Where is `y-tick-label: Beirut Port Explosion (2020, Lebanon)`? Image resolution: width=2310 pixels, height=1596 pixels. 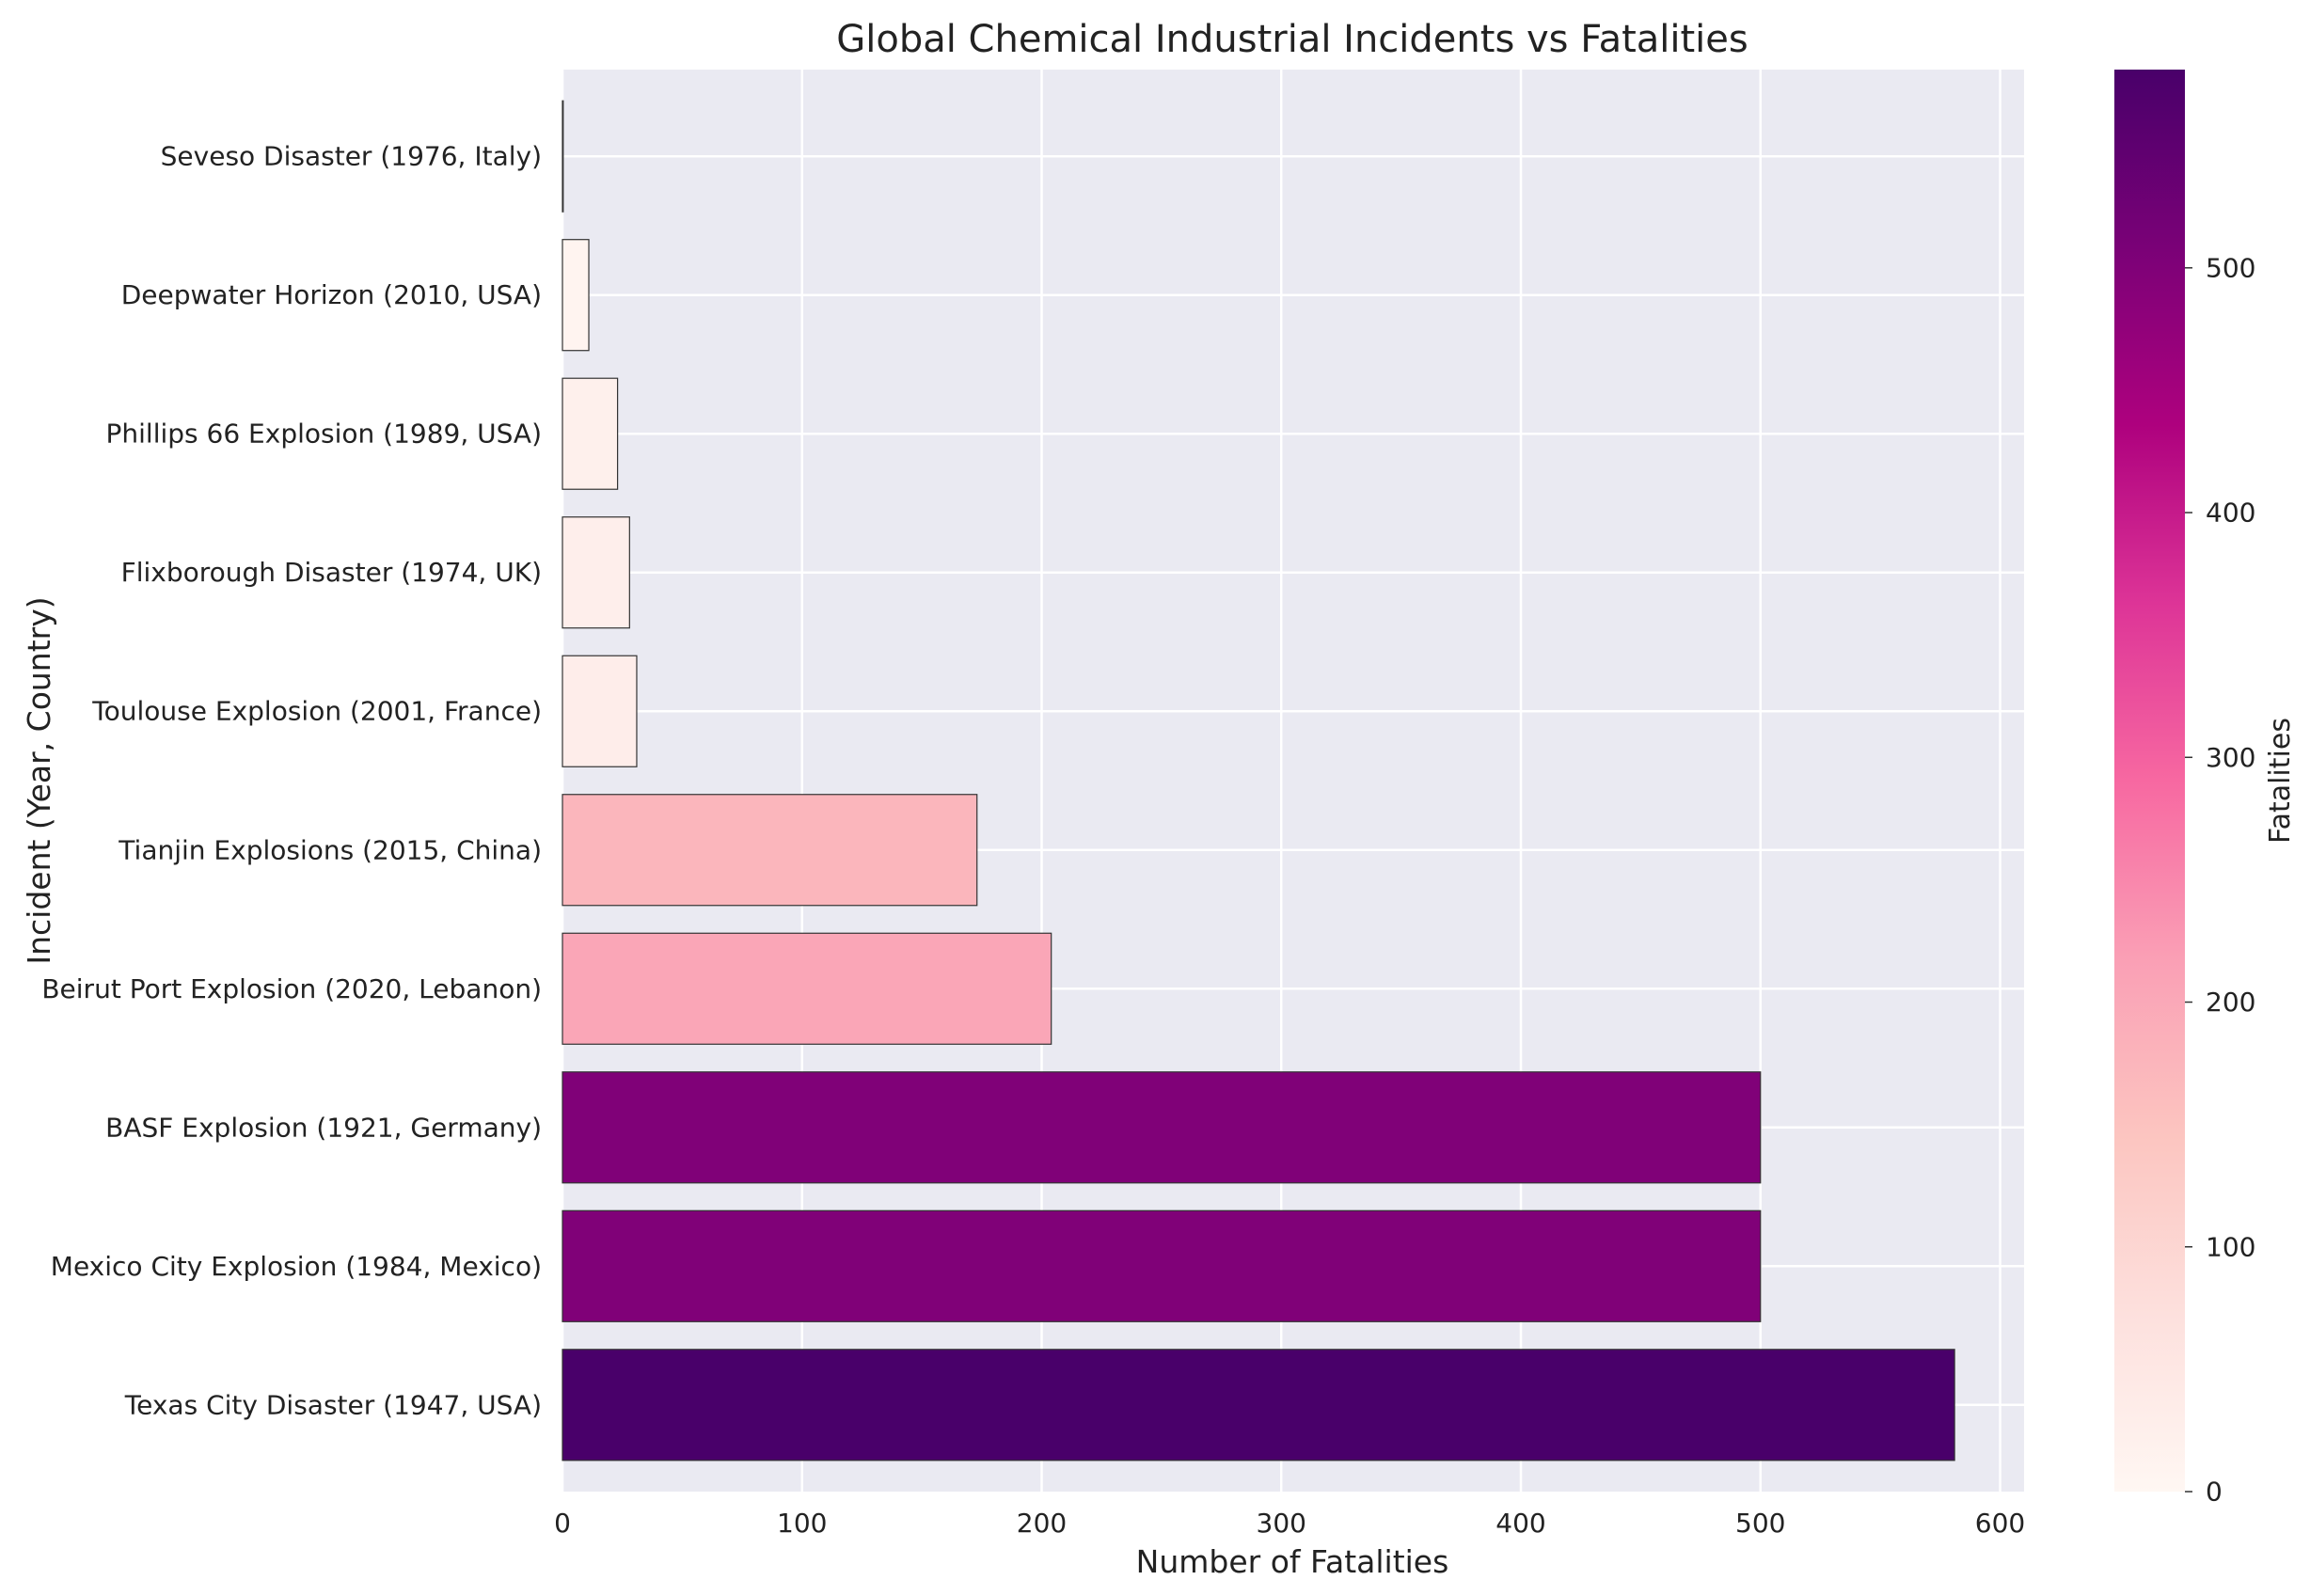 y-tick-label: Beirut Port Explosion (2020, Lebanon) is located at coordinates (291, 988).